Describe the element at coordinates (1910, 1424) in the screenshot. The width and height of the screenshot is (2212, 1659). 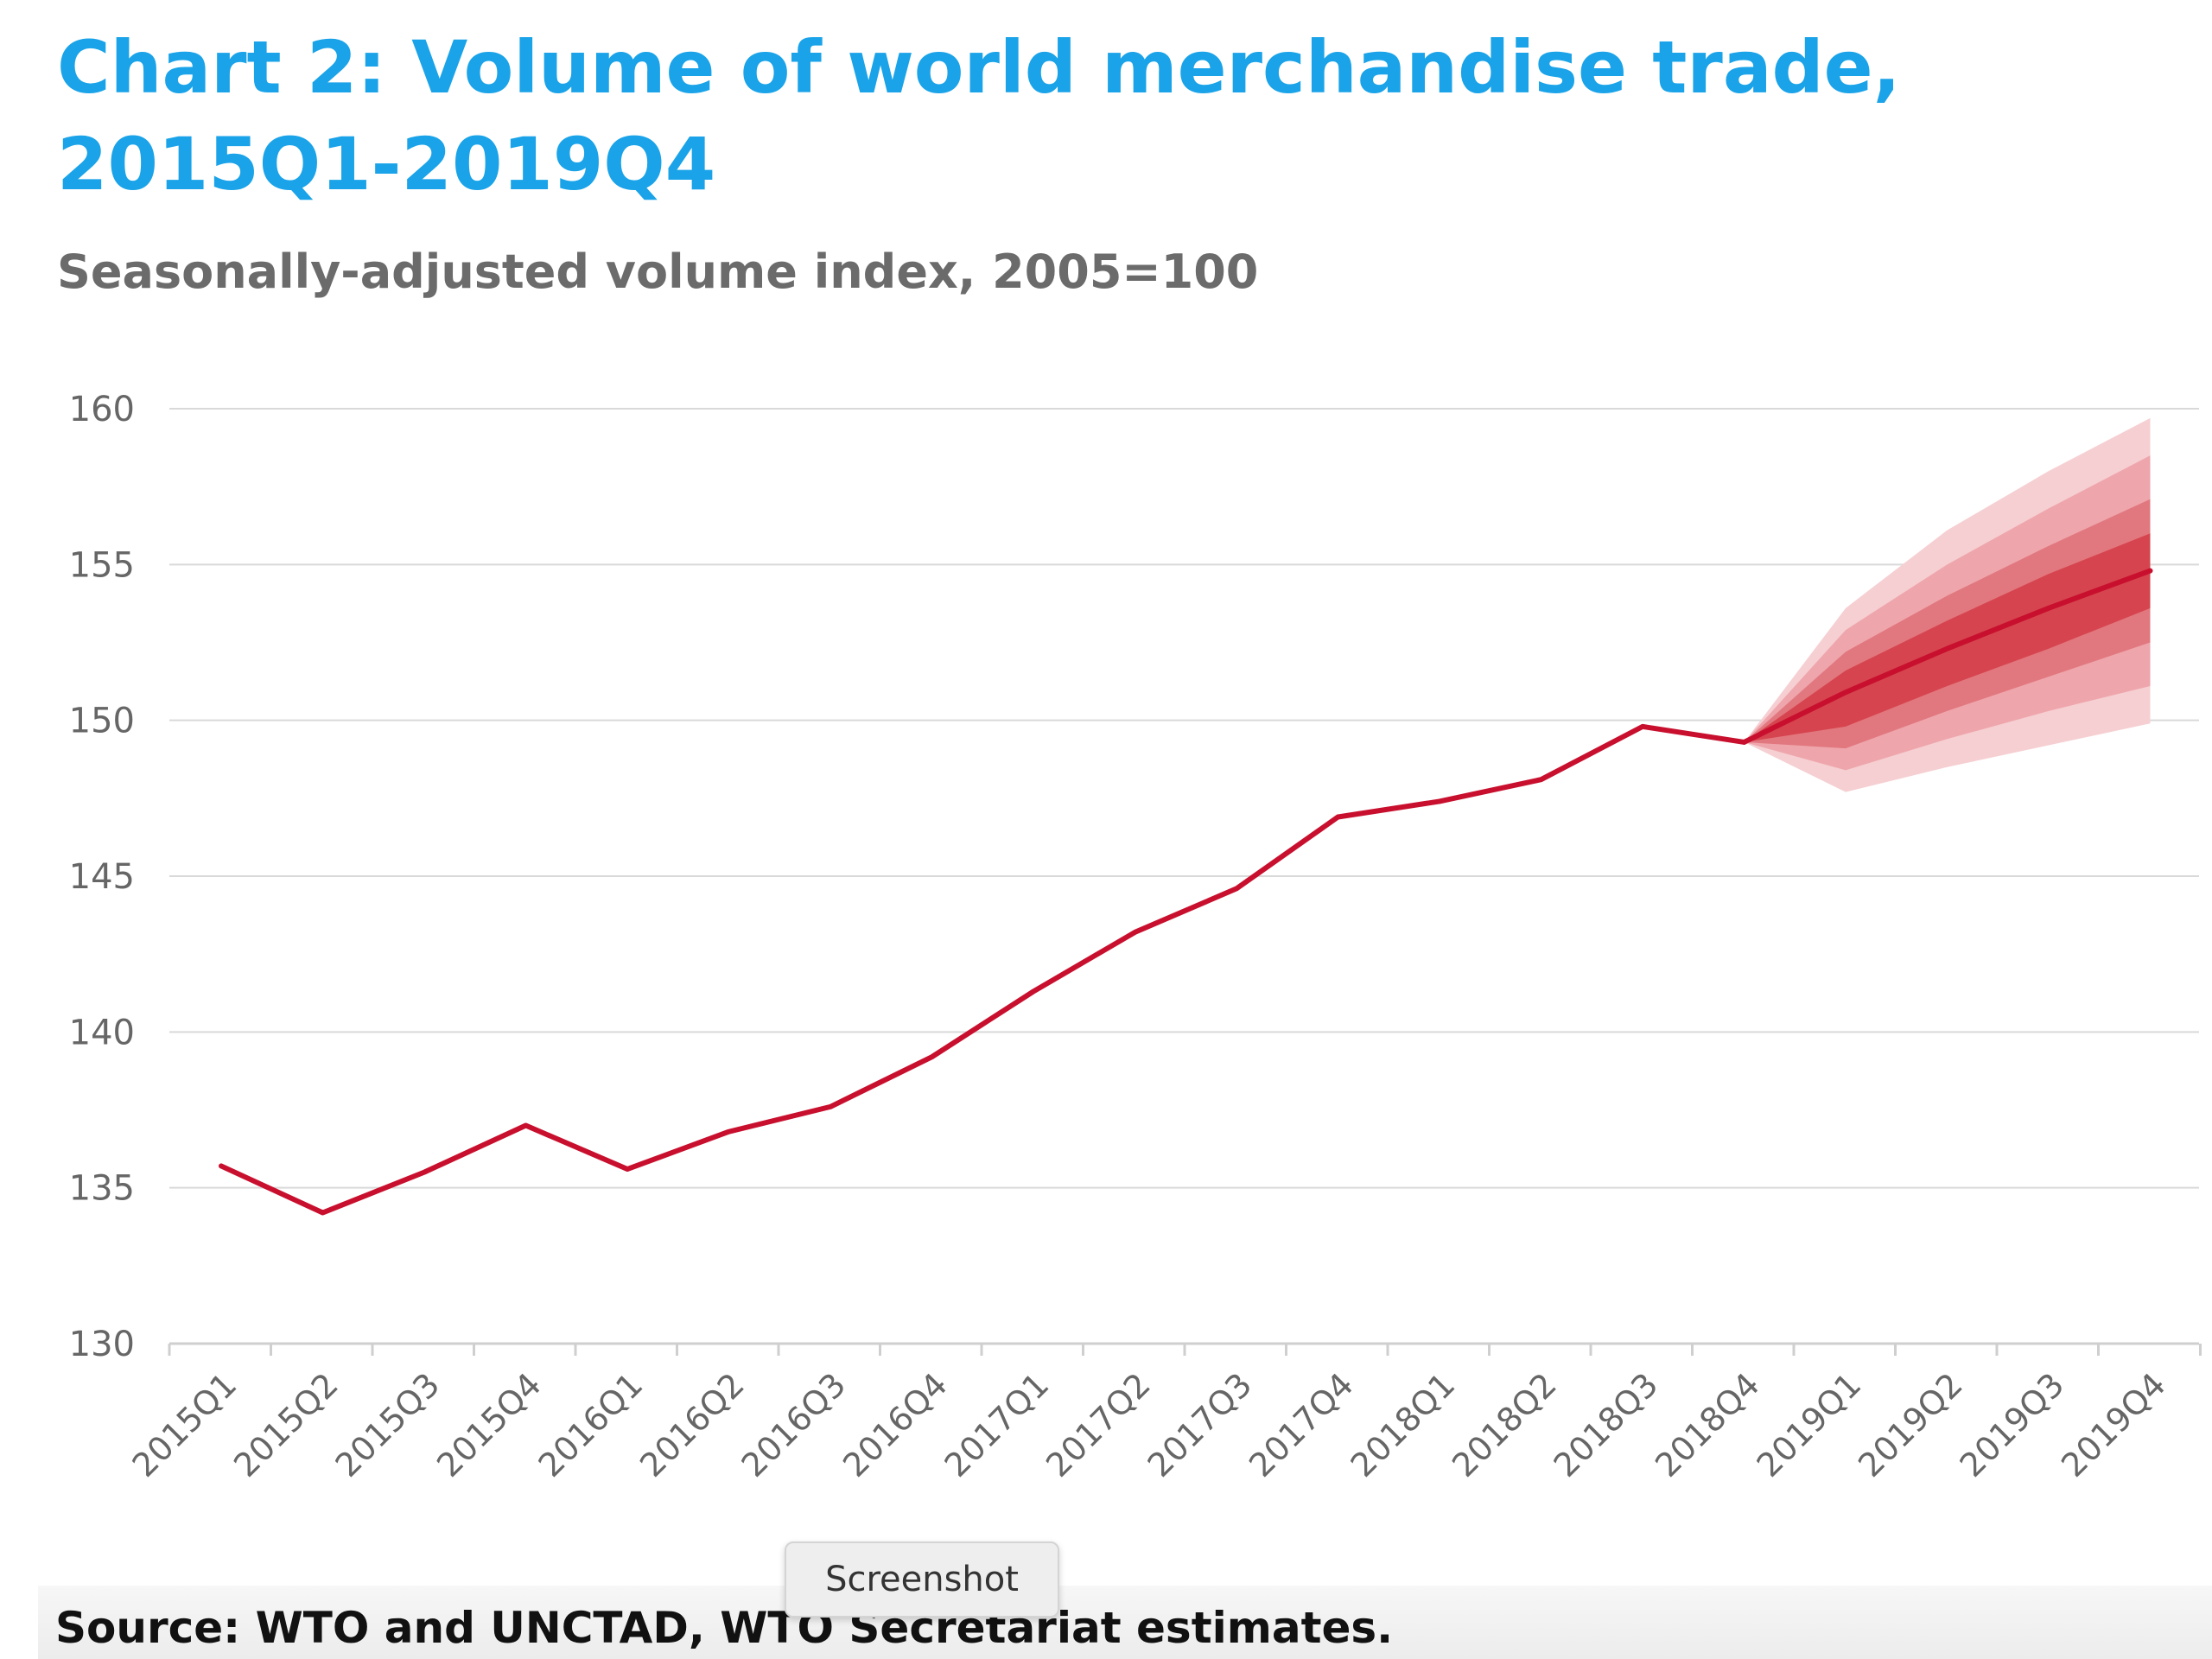
I see `x-tick-label: 2019Q2` at that location.